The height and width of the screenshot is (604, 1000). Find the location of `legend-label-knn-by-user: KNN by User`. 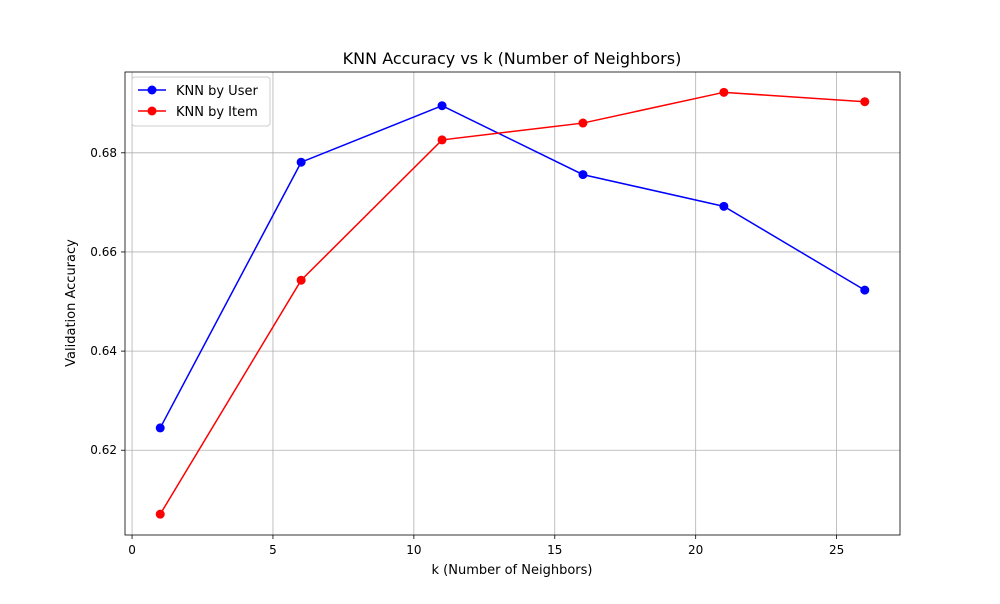

legend-label-knn-by-user: KNN by User is located at coordinates (217, 91).